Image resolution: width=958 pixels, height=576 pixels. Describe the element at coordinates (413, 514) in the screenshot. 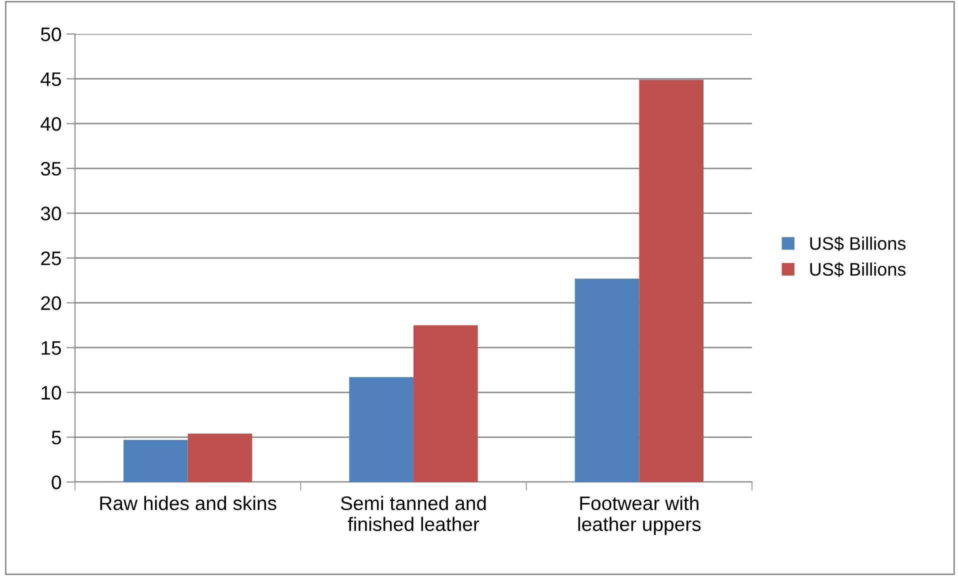

I see `x-tick-label: Semi tanned and finished leather` at that location.